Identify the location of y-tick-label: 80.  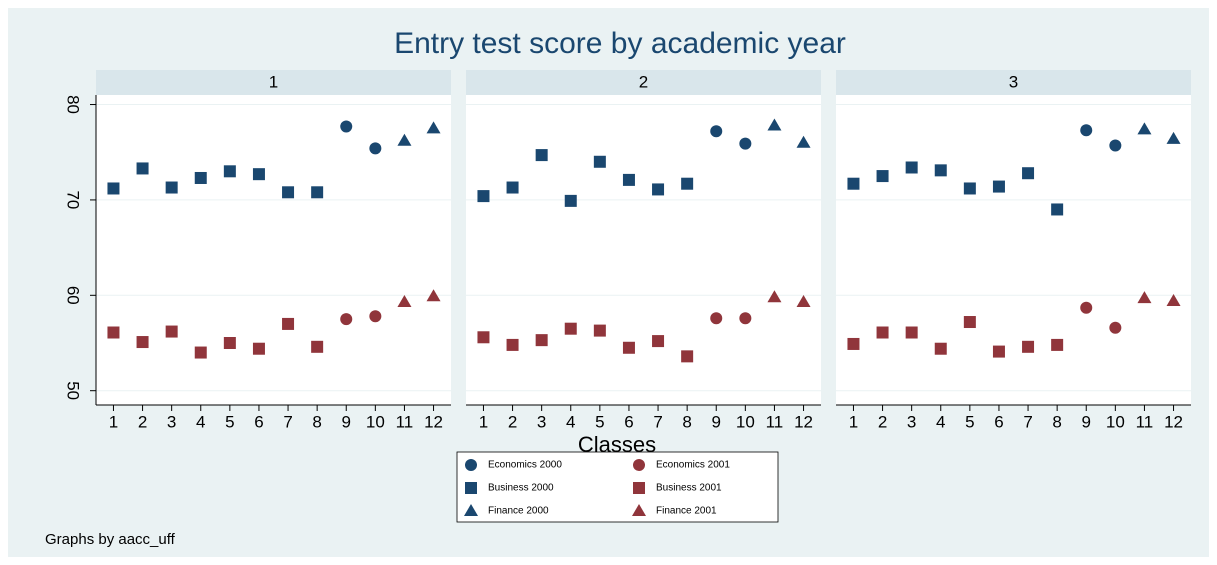
(73, 104).